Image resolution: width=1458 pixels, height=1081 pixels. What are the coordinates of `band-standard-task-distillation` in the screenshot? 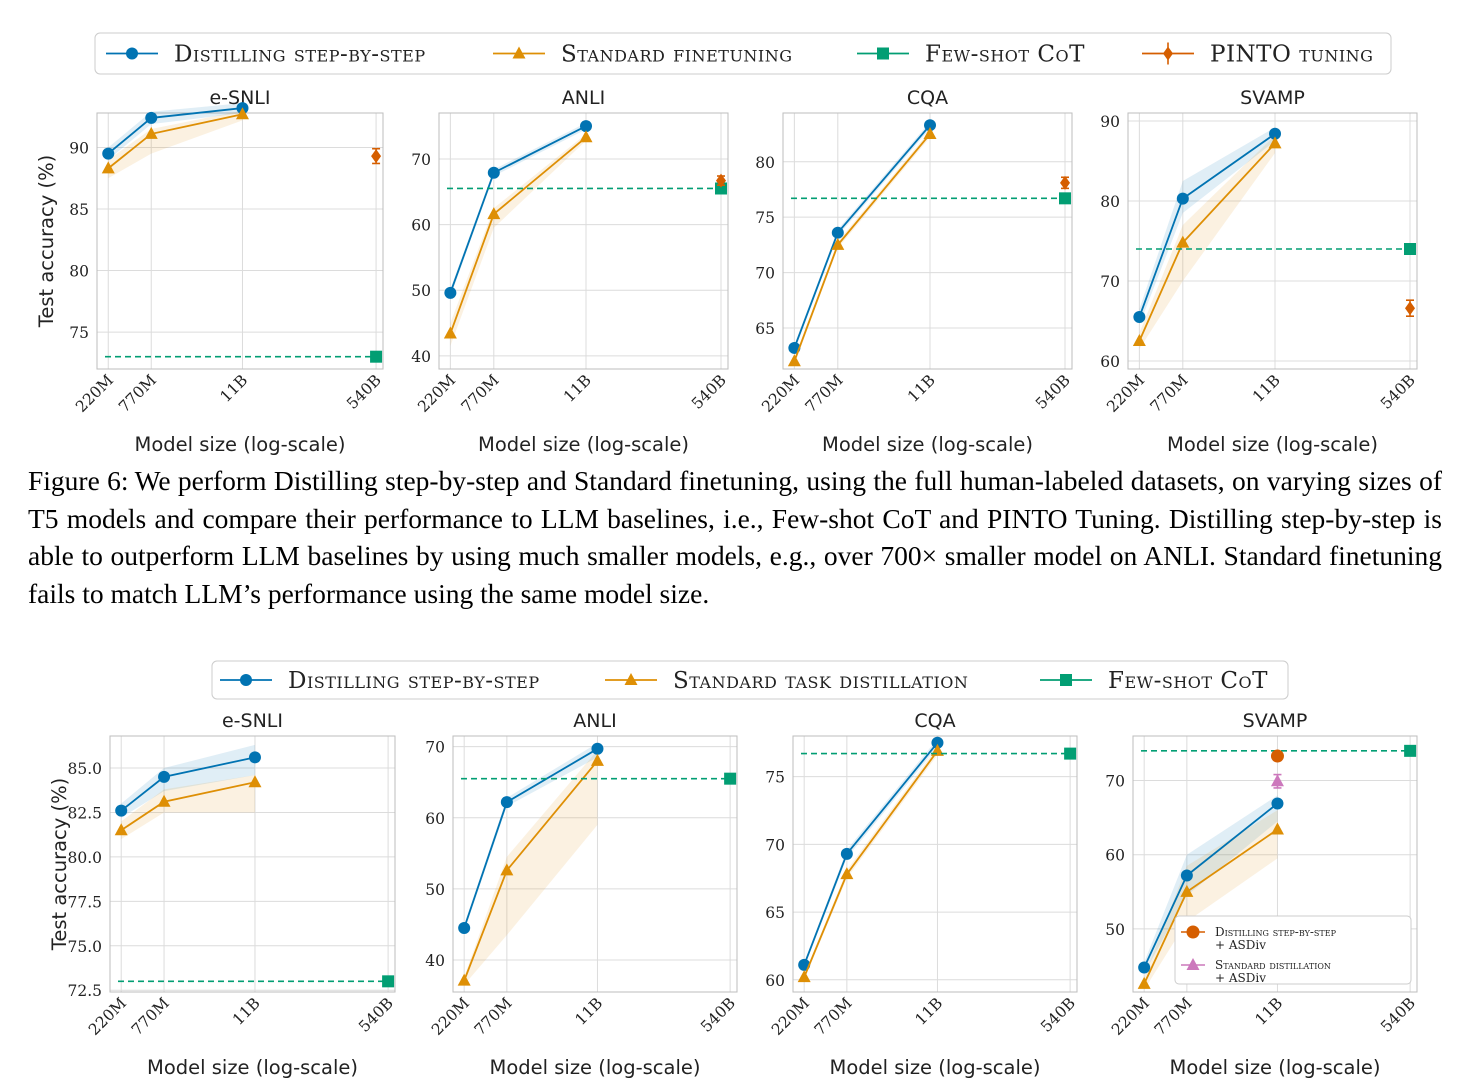 It's located at (1211, 900).